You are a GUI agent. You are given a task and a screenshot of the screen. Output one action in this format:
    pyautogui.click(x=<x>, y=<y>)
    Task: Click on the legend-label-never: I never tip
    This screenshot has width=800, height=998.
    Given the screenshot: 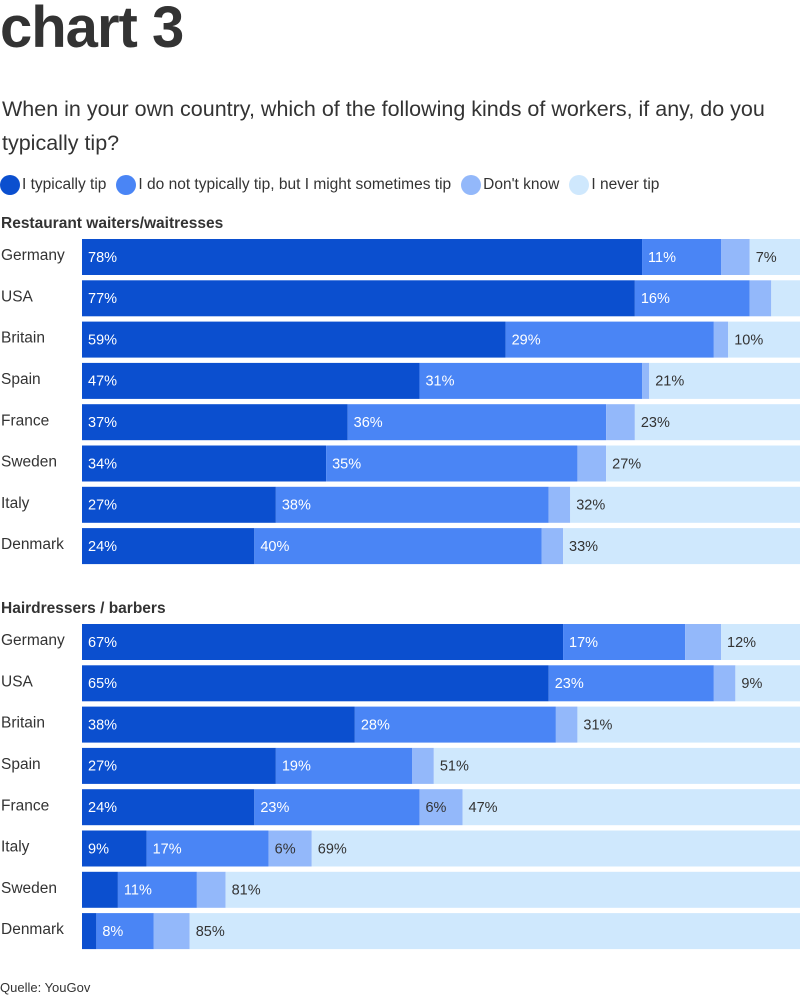 What is the action you would take?
    pyautogui.click(x=625, y=184)
    